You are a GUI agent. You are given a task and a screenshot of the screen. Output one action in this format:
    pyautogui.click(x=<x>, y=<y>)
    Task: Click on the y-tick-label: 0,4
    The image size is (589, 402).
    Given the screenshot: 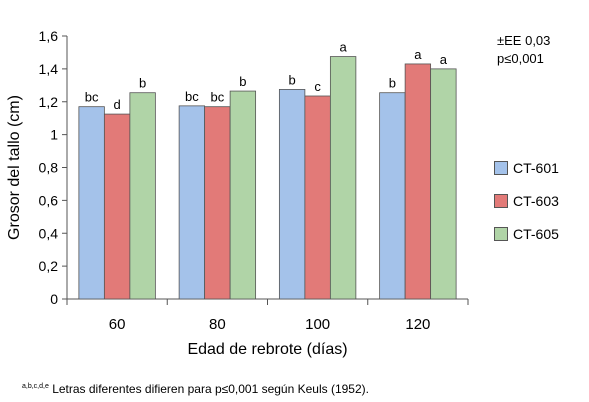 What is the action you would take?
    pyautogui.click(x=49, y=233)
    